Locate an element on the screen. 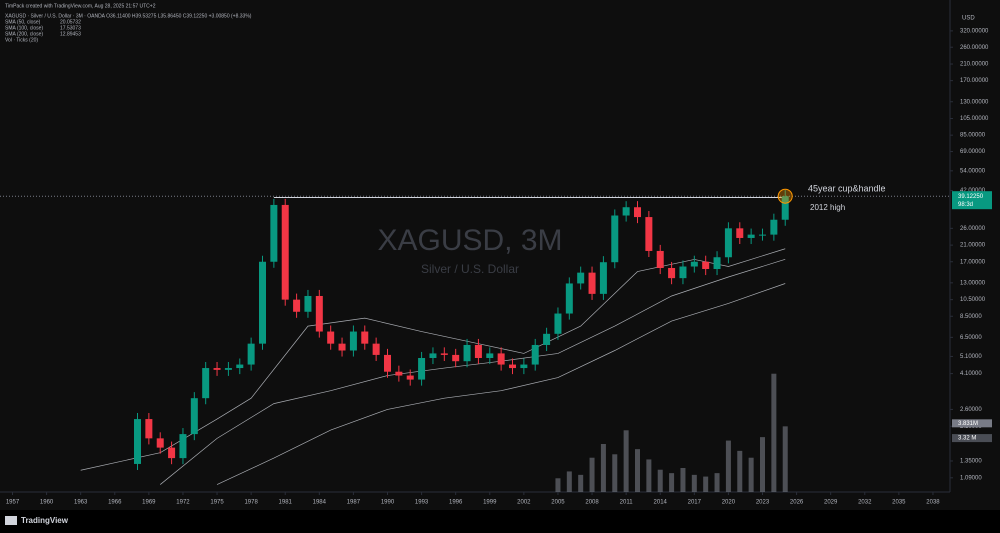 This screenshot has width=1000, height=533. logo is located at coordinates (11, 520).